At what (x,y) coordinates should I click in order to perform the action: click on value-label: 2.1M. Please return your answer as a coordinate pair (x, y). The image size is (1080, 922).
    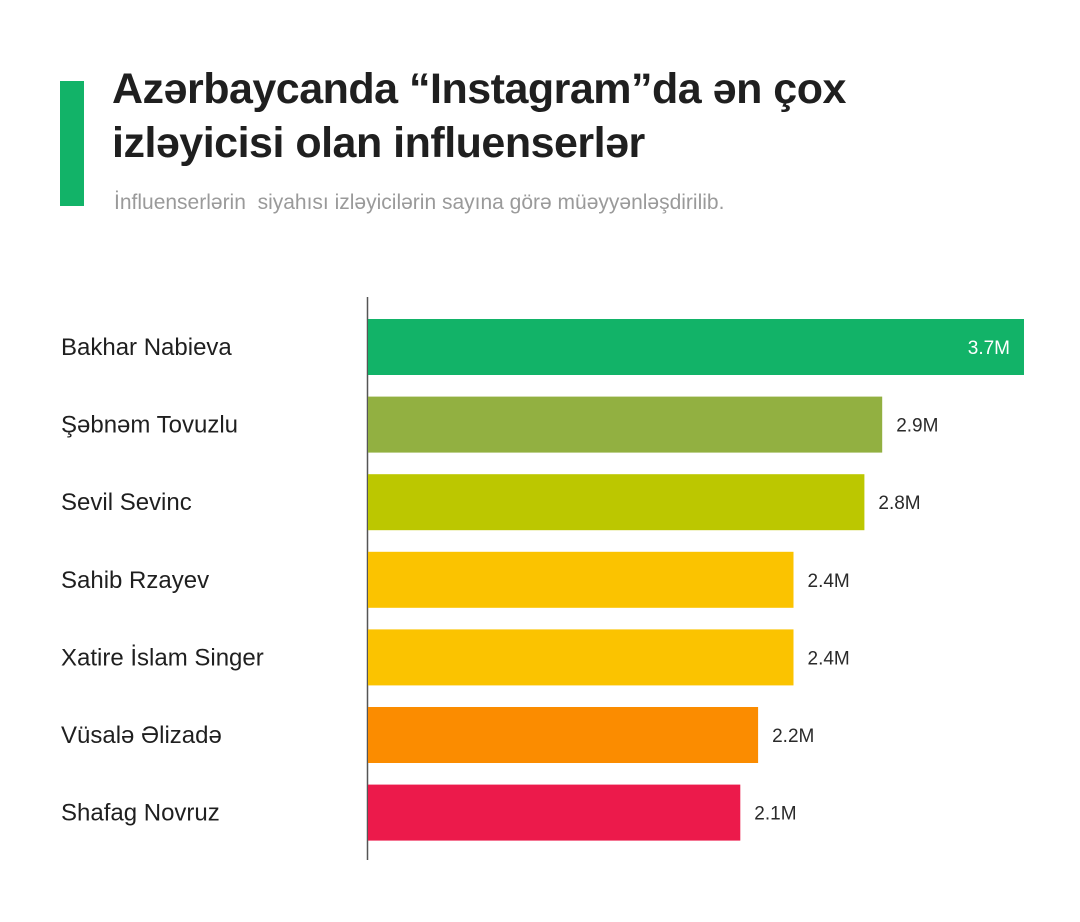
    Looking at the image, I should click on (775, 814).